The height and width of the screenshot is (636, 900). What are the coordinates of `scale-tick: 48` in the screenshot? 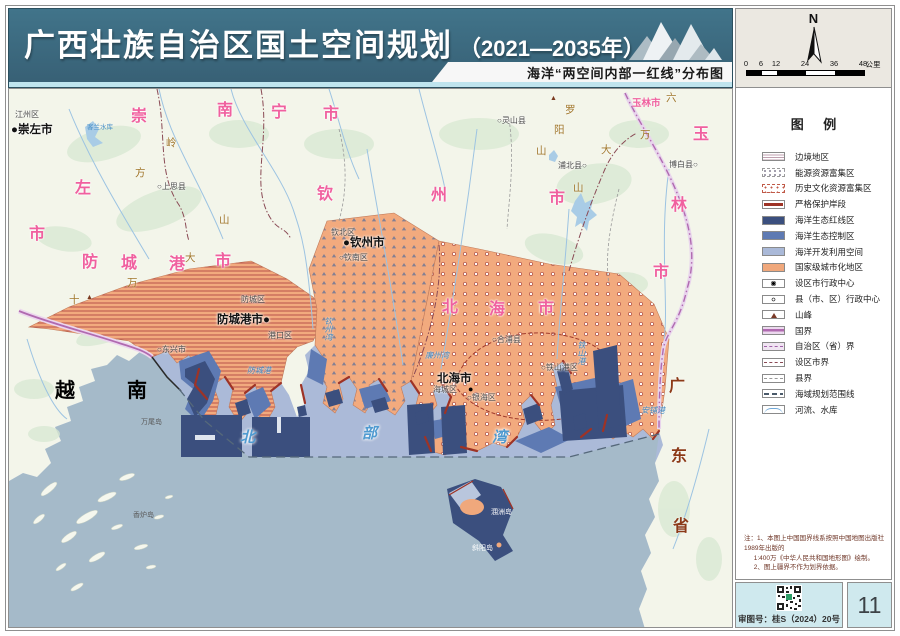 It's located at (863, 63).